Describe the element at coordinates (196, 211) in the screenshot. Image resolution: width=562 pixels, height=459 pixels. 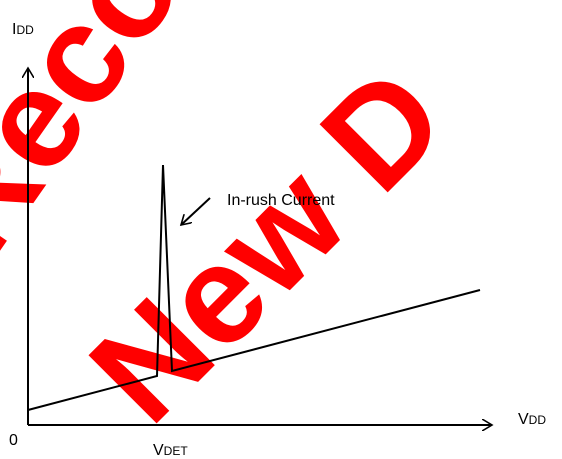
I see `annotation-arrow` at that location.